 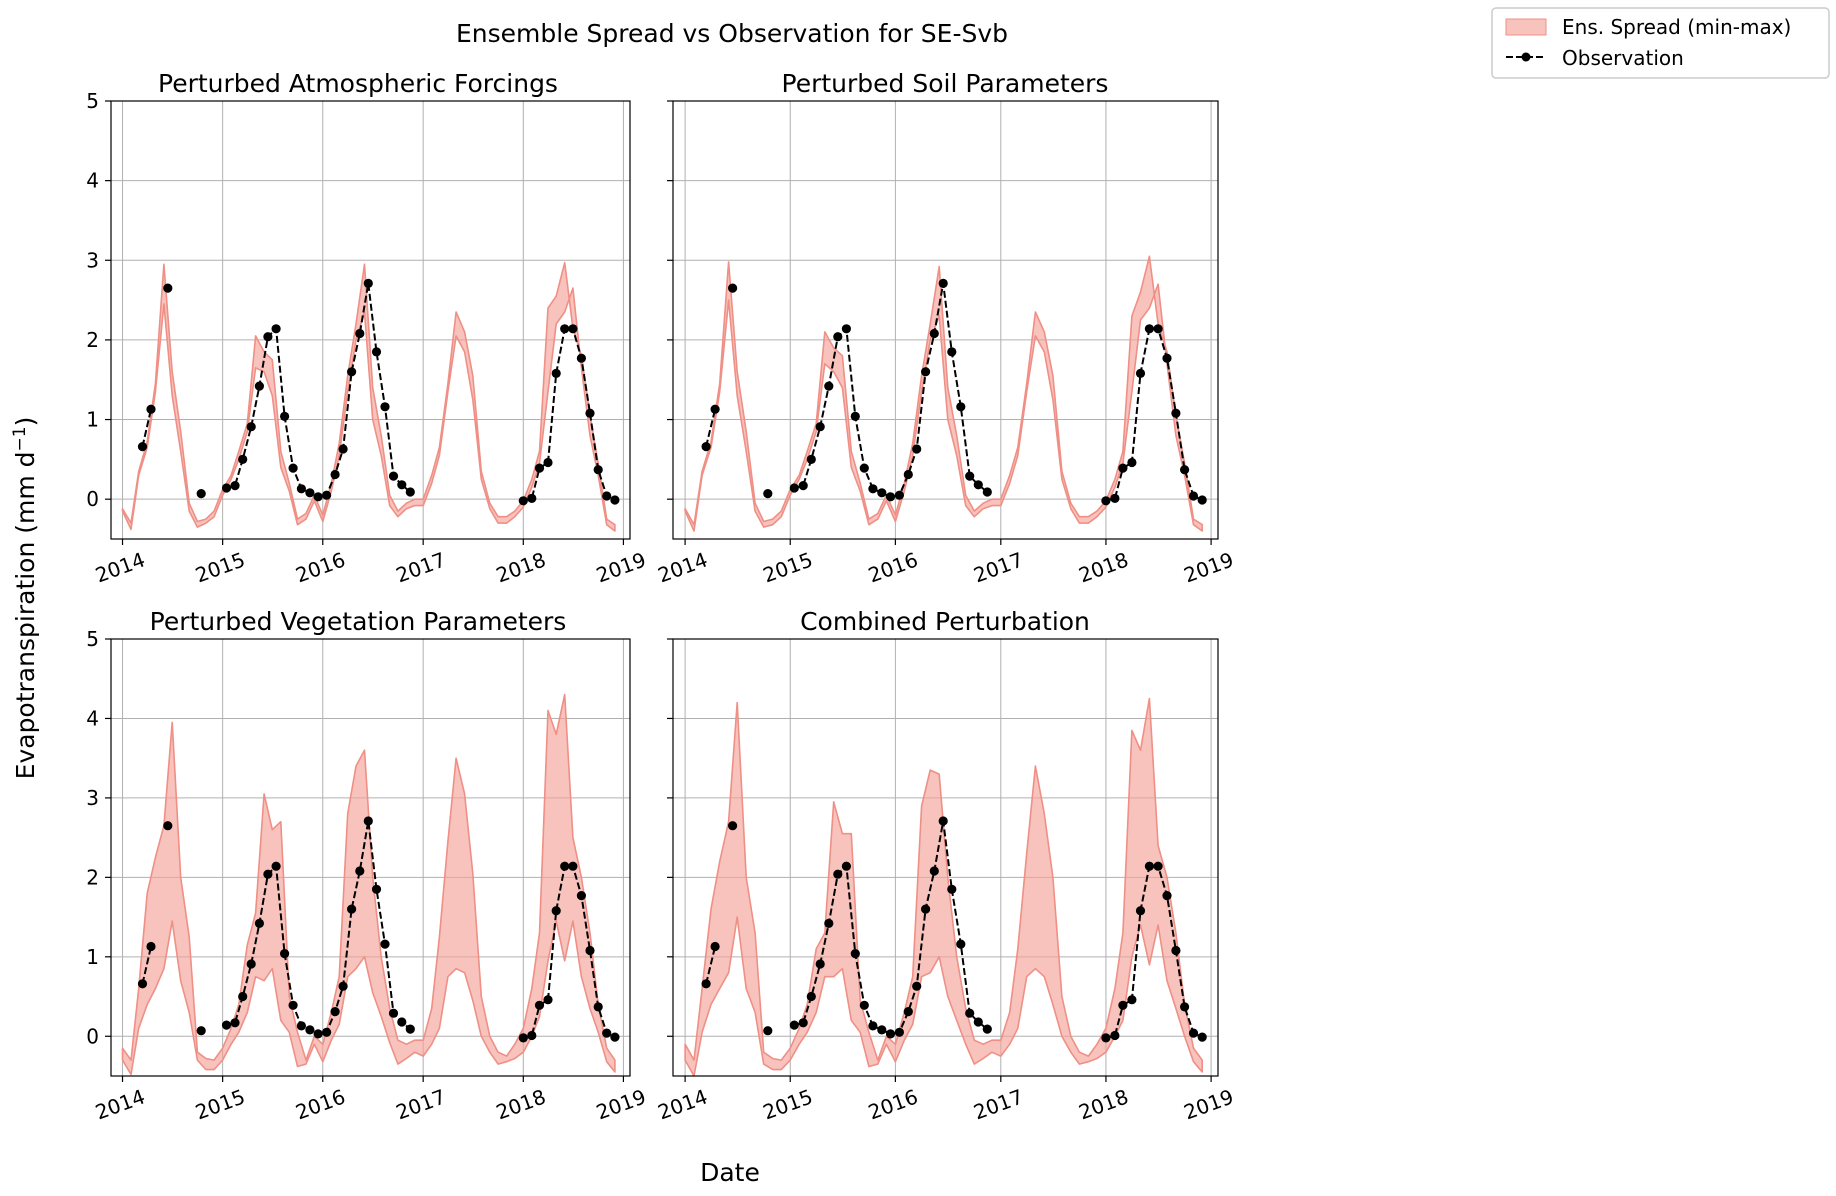 What do you see at coordinates (1623, 58) in the screenshot?
I see `legend-observation-label: Observation` at bounding box center [1623, 58].